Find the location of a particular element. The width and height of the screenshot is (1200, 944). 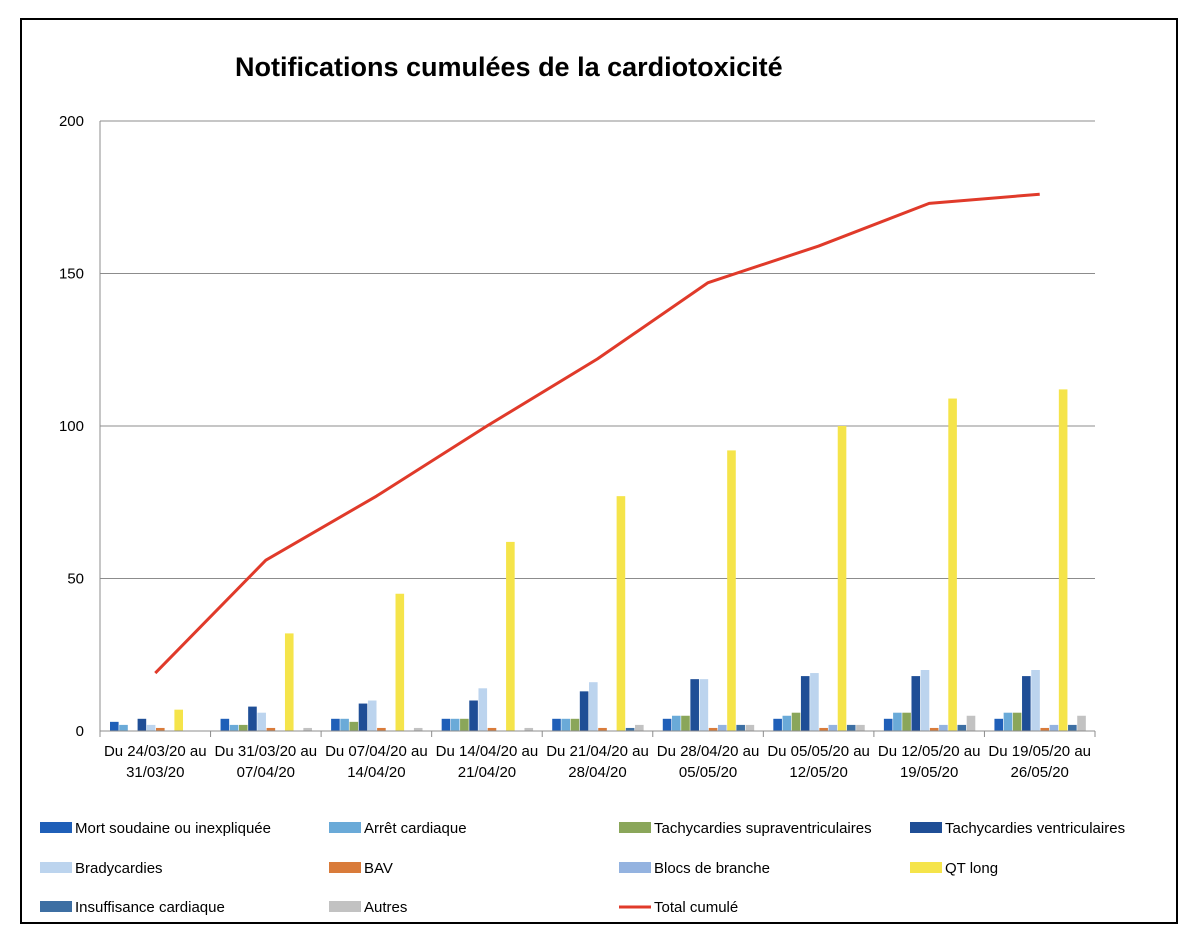

x-category-label: Du 05/05/20 au is located at coordinates (818, 751).